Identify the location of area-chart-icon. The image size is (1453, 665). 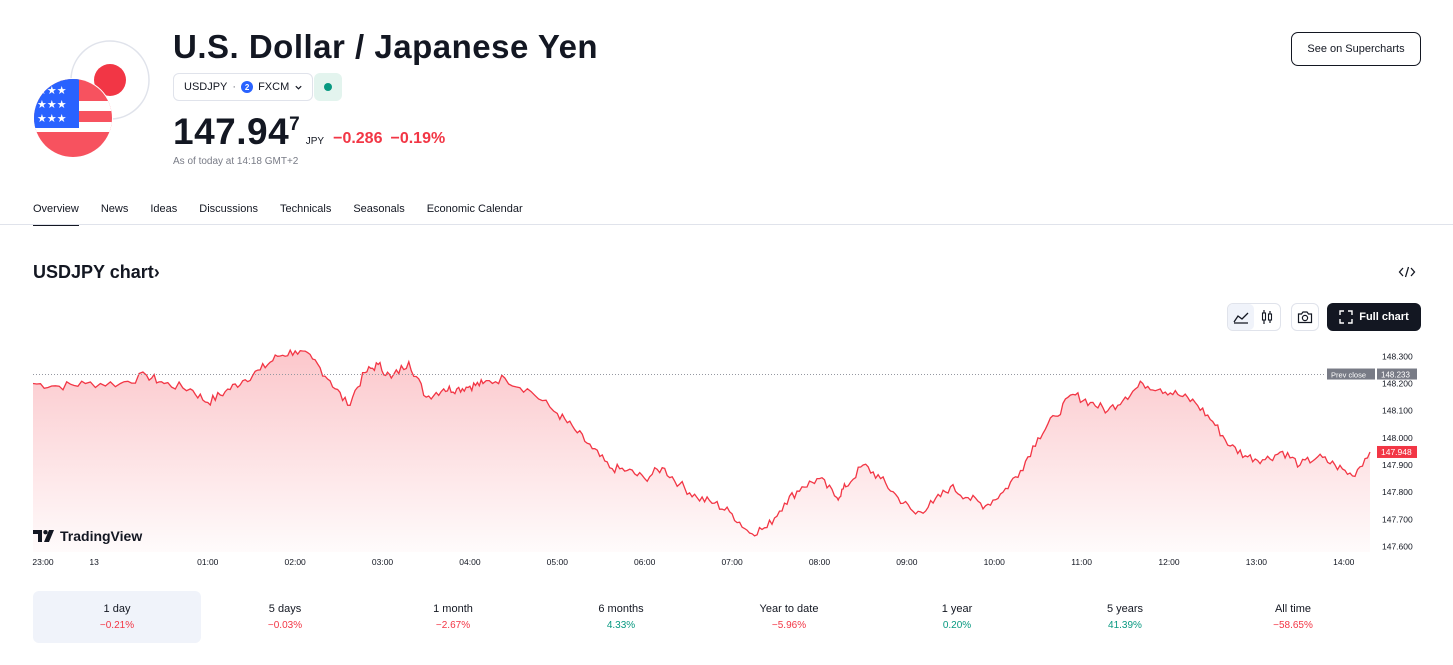
(1241, 318).